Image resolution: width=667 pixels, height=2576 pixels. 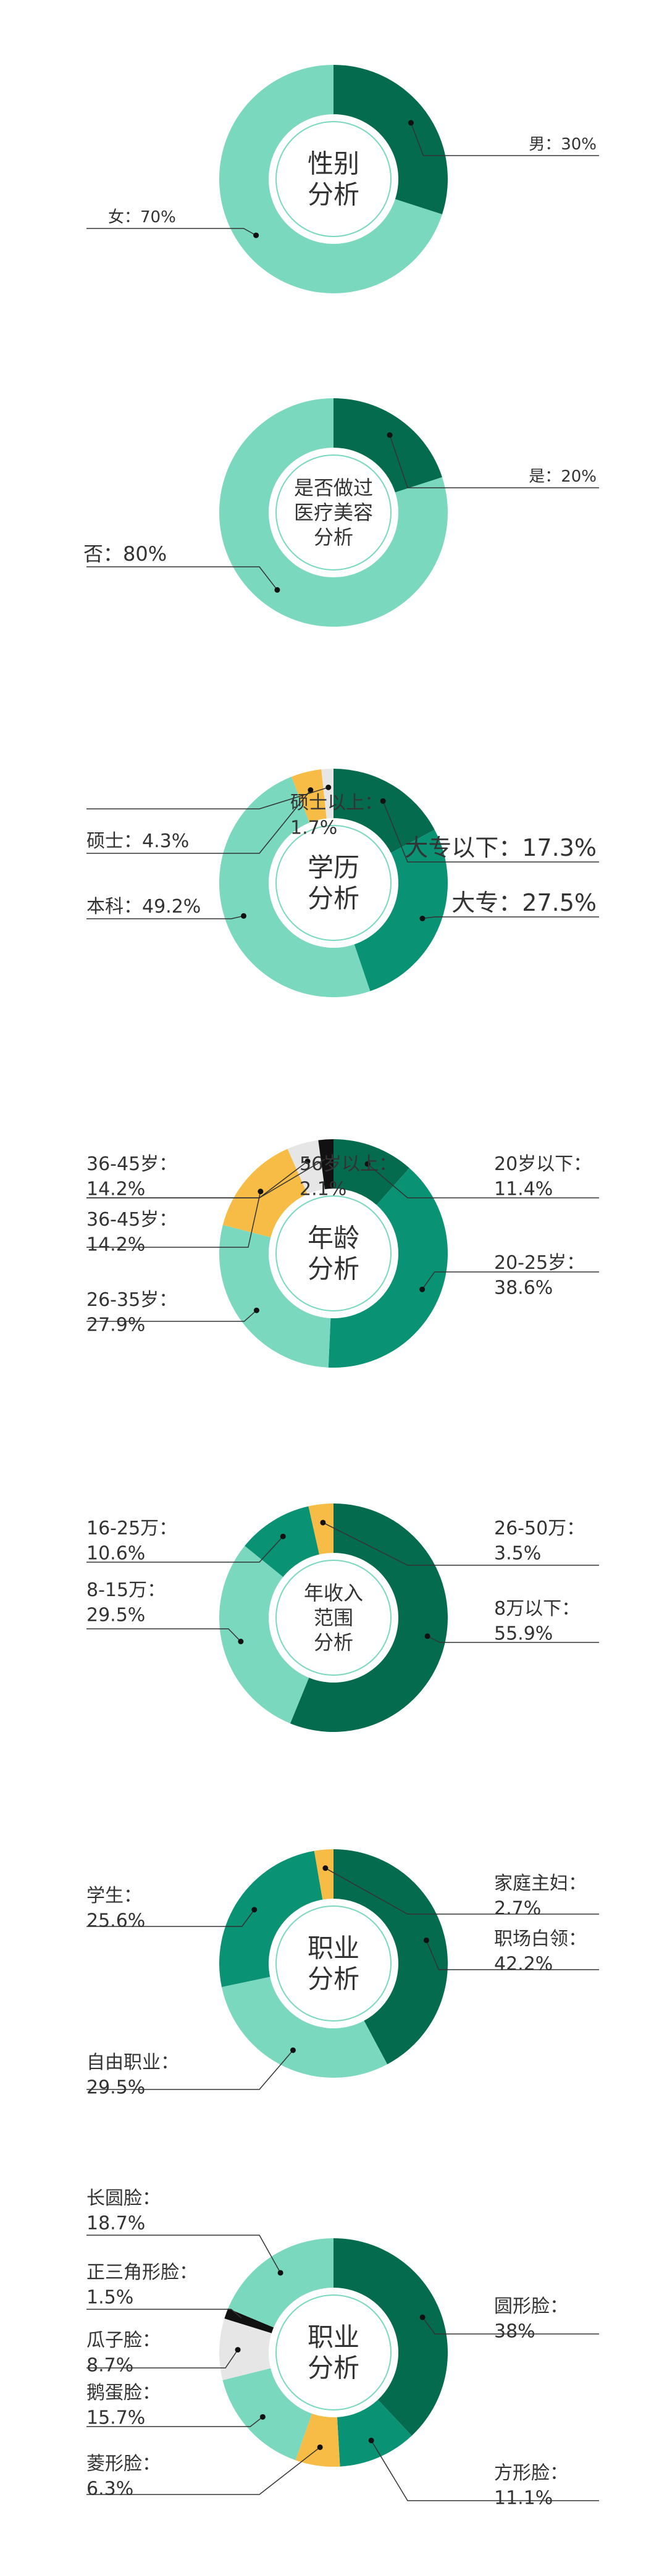 What do you see at coordinates (114, 1896) in the screenshot?
I see `slice-label: 学生：` at bounding box center [114, 1896].